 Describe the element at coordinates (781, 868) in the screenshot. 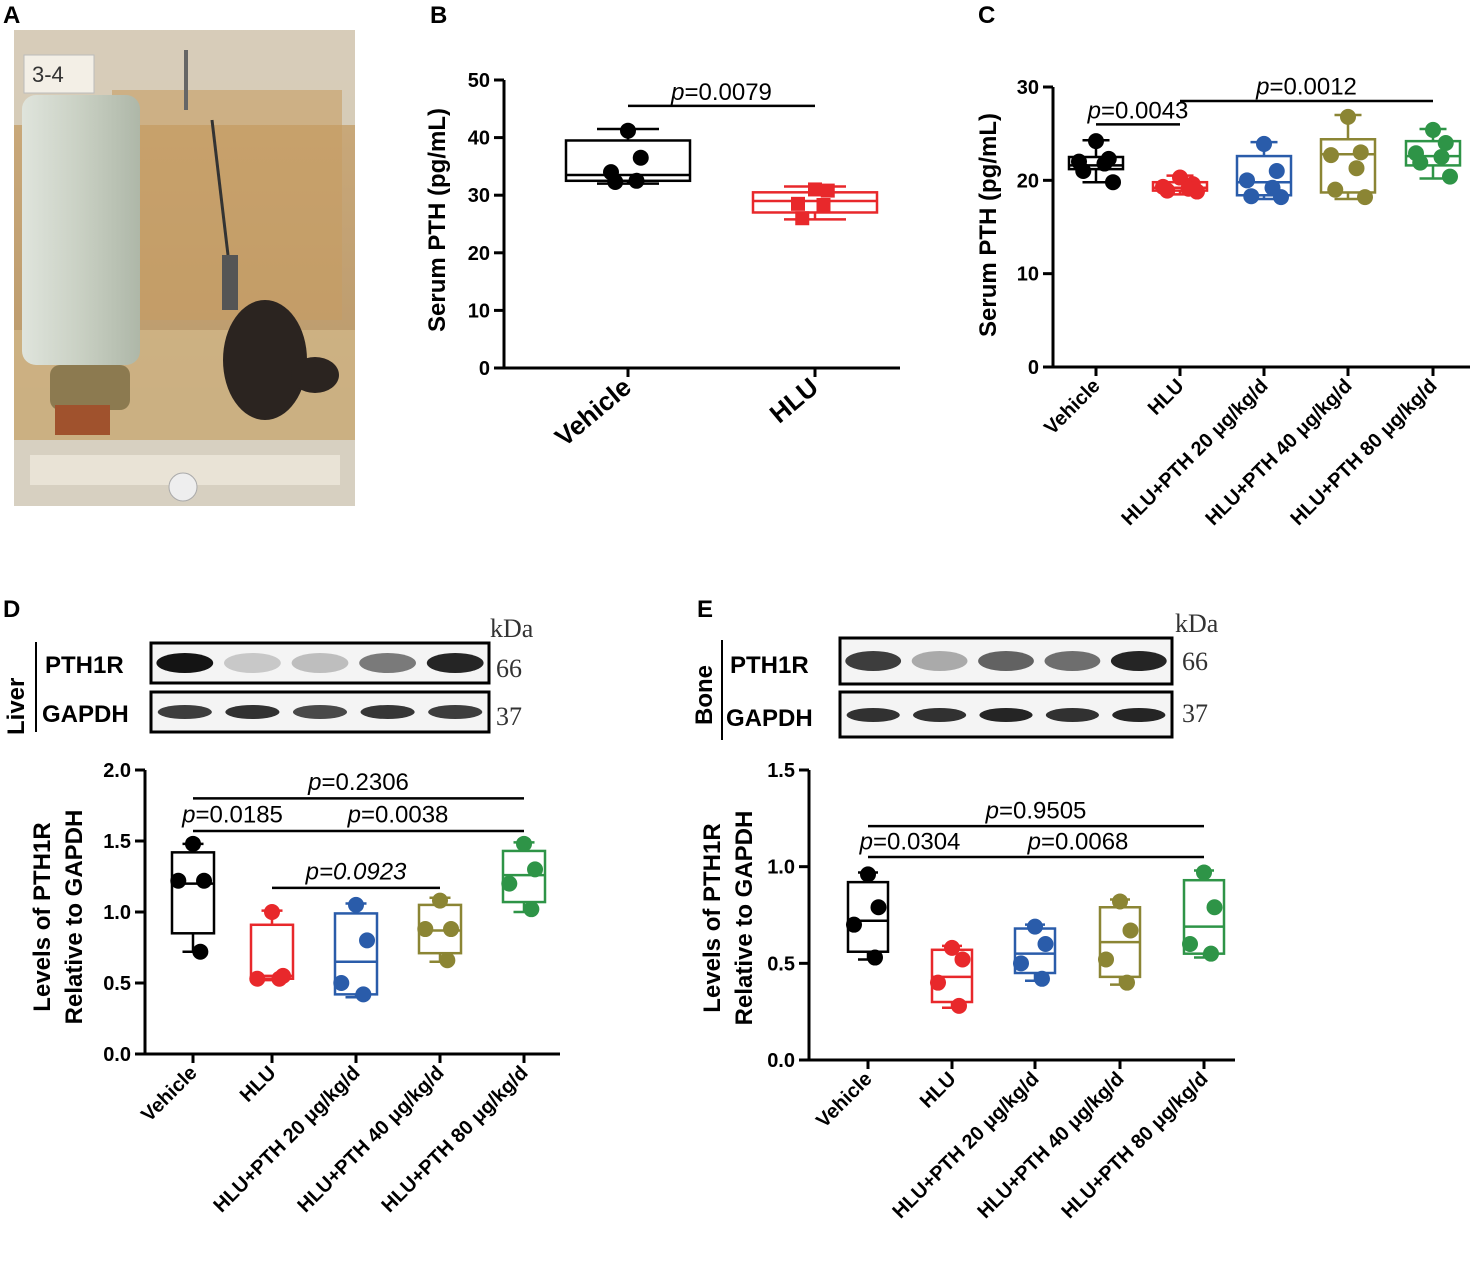

I see `y-tick-label: 1.0` at that location.